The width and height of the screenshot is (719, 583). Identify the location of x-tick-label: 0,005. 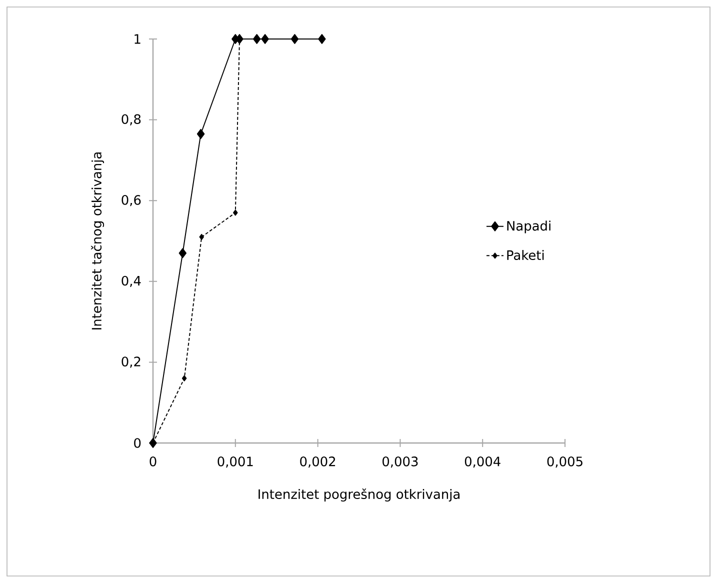
(564, 462).